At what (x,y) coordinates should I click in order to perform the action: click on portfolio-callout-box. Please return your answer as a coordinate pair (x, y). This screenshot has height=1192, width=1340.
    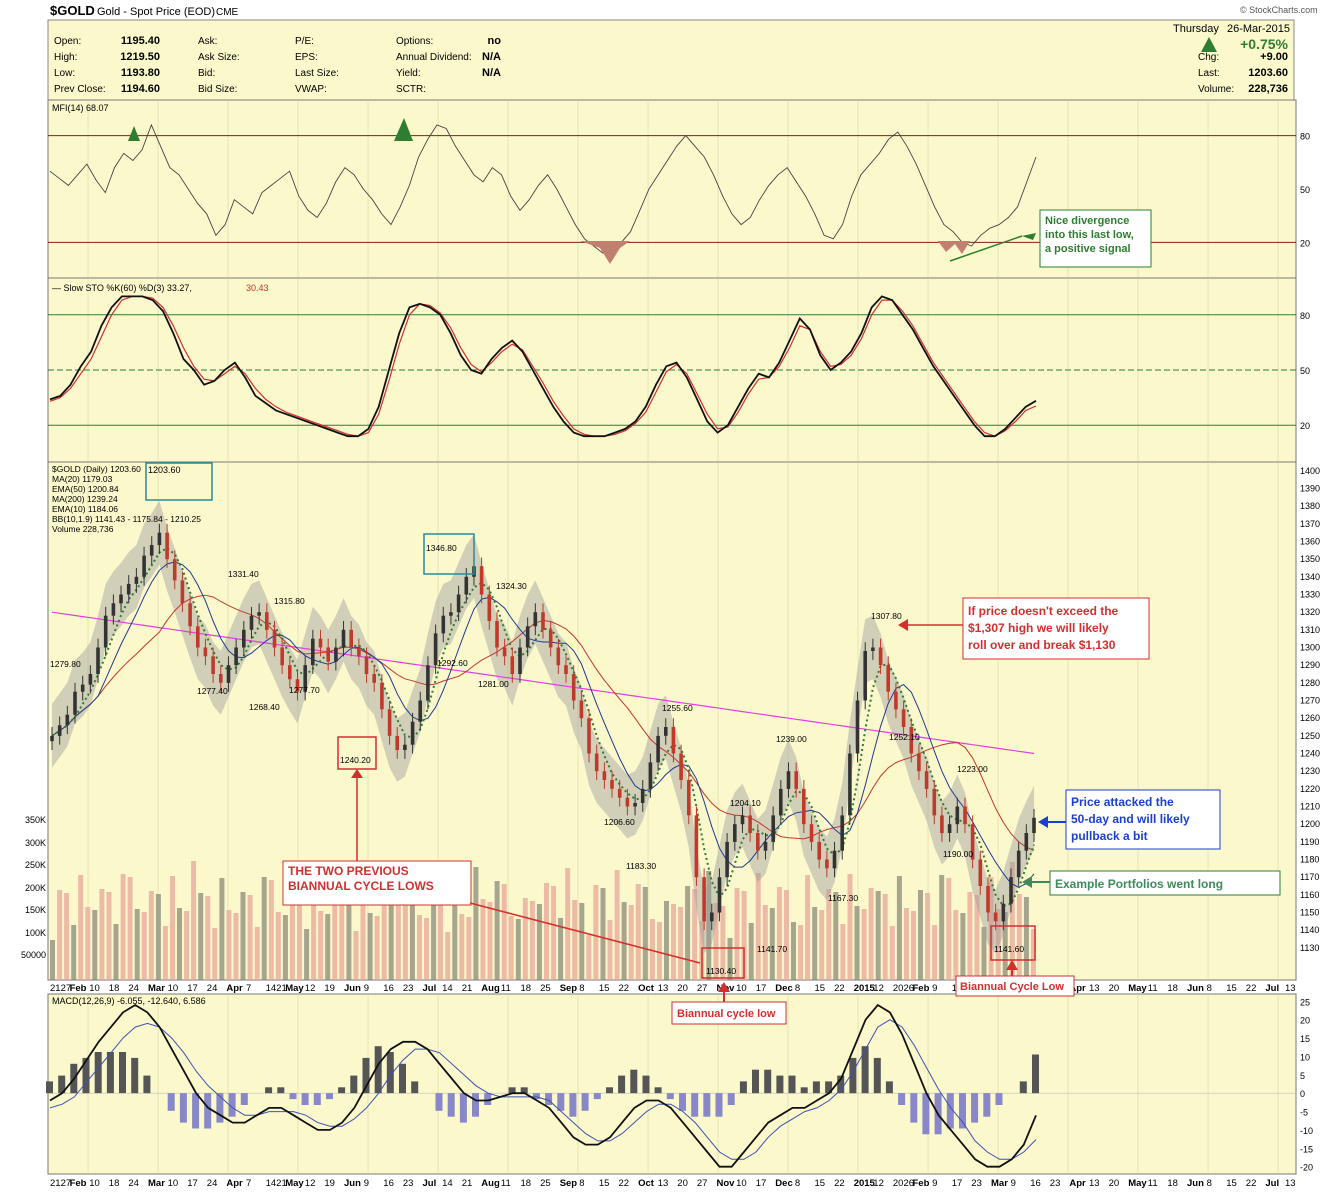
    Looking at the image, I should click on (1165, 883).